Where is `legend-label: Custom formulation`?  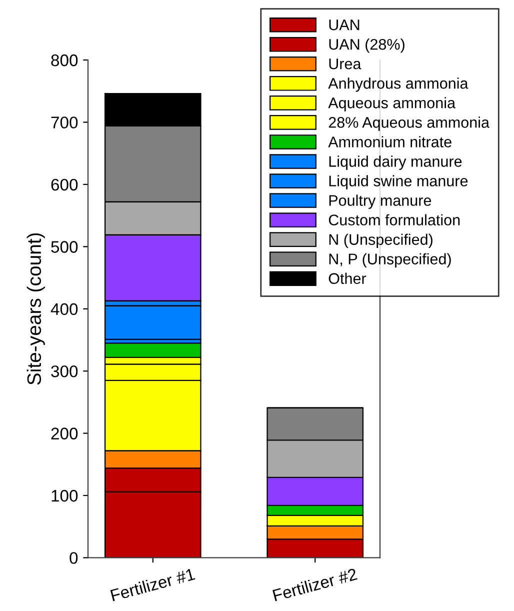
legend-label: Custom formulation is located at coordinates (394, 220).